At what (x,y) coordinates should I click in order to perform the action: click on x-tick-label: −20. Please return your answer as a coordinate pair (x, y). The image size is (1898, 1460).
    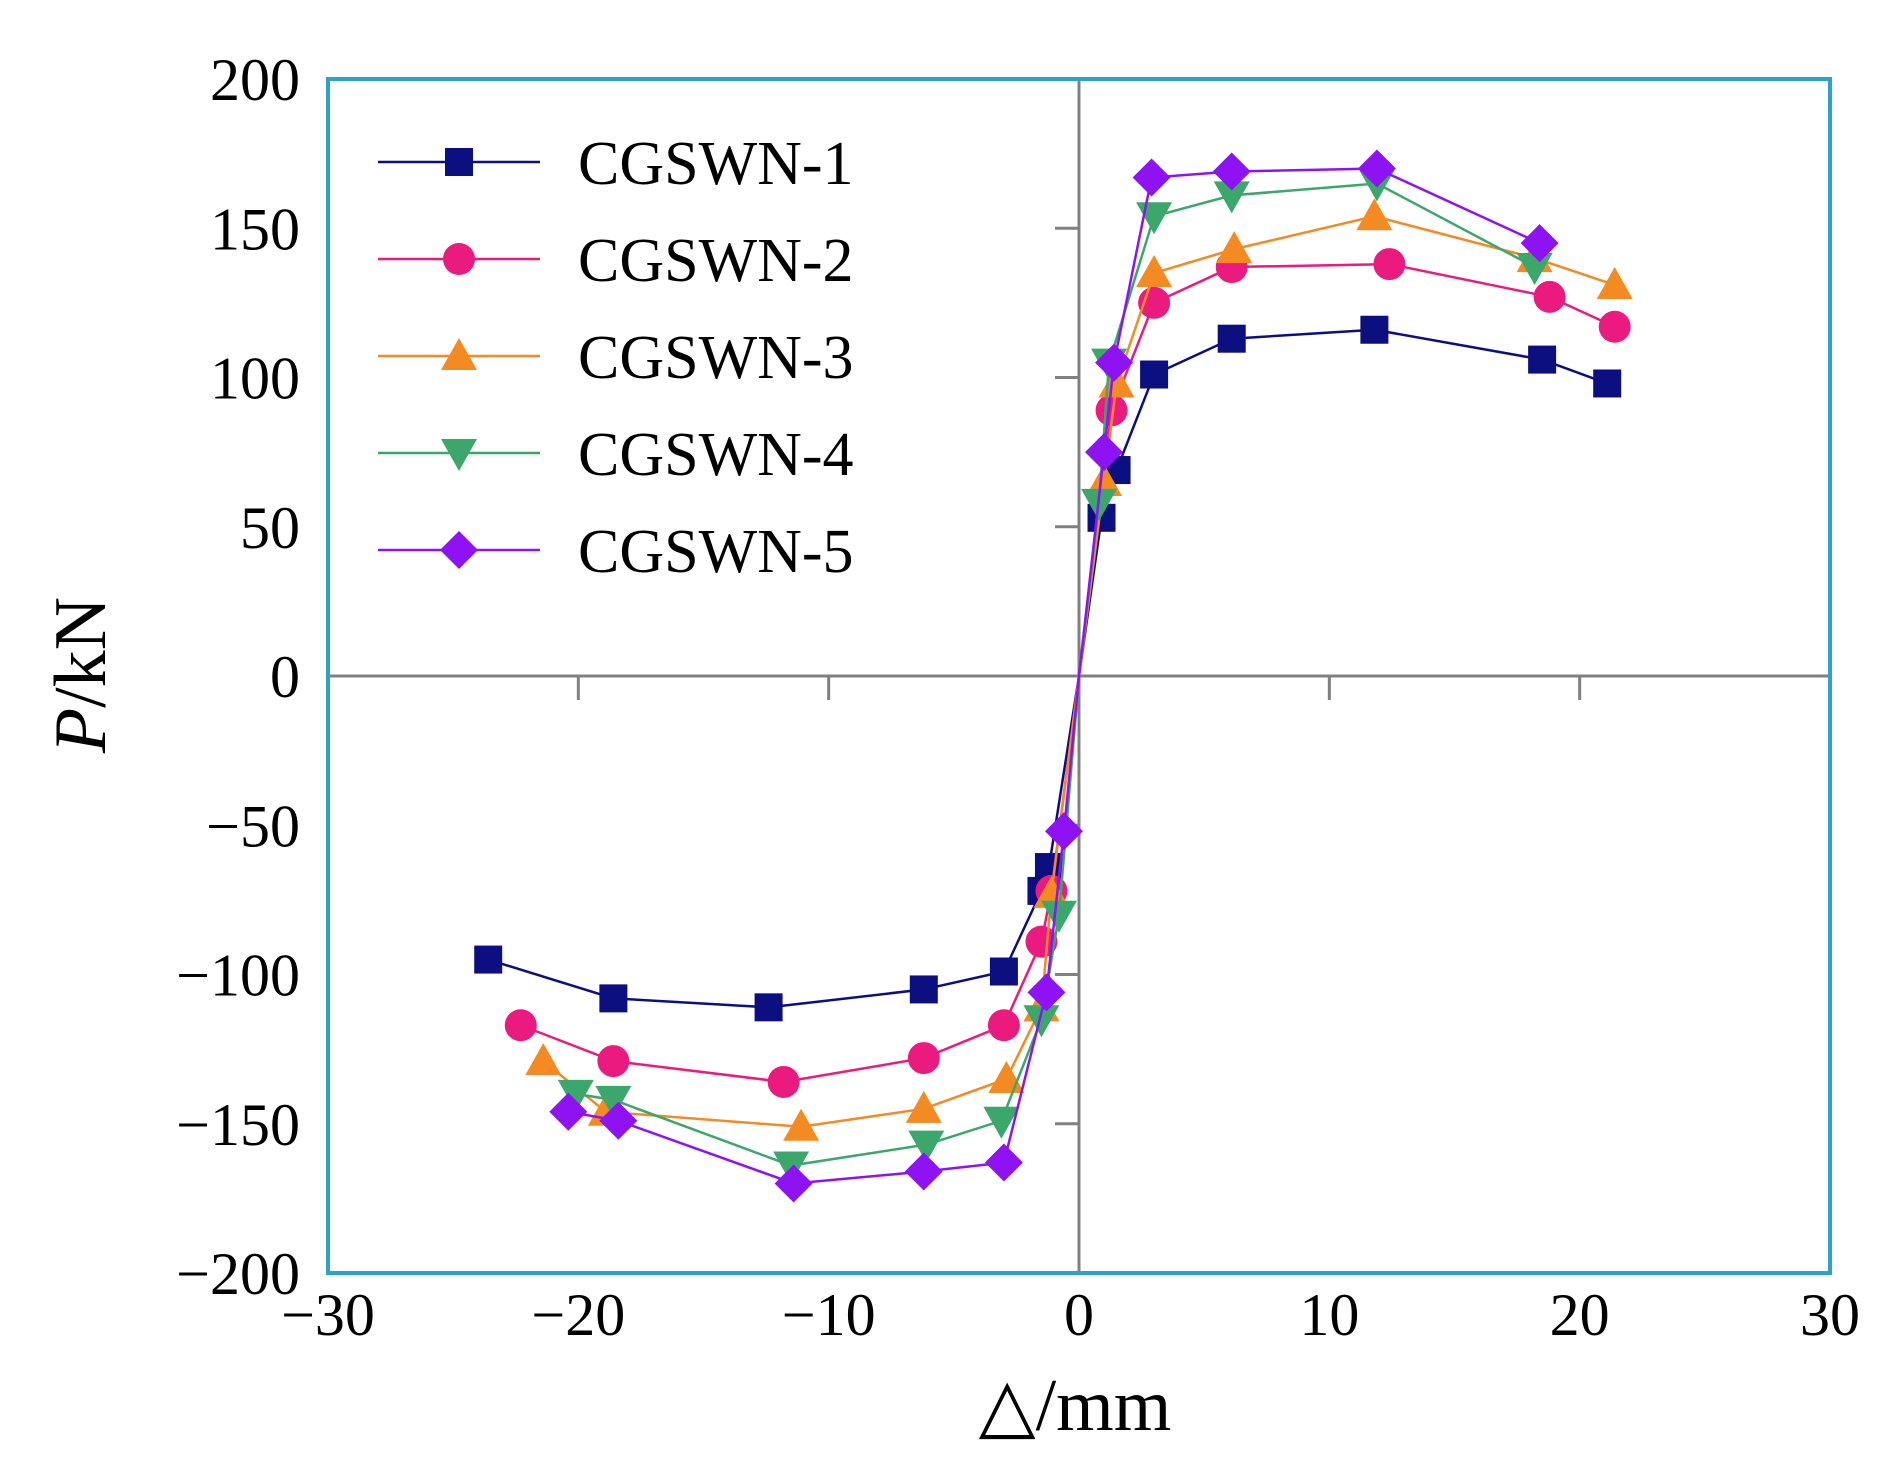
    Looking at the image, I should click on (578, 1315).